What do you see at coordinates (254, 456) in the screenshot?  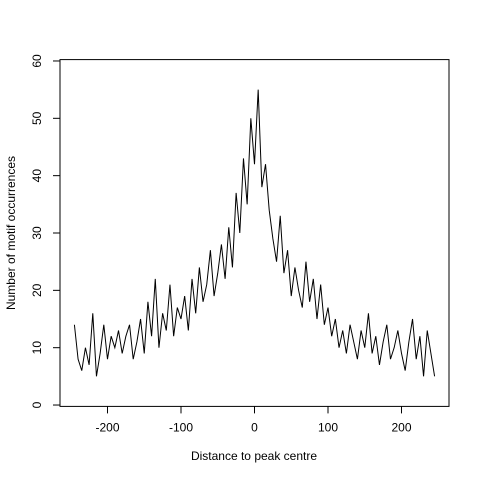 I see `x-axis-label: Distance to peak centre` at bounding box center [254, 456].